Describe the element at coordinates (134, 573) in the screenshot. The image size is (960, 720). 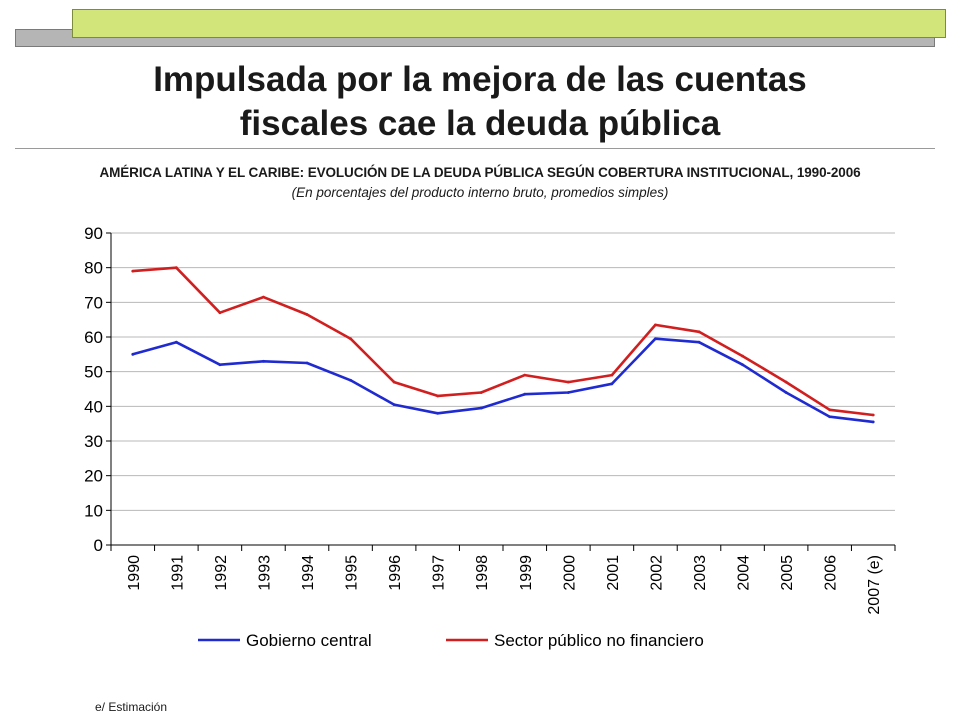
I see `x-tick-label: 1990` at that location.